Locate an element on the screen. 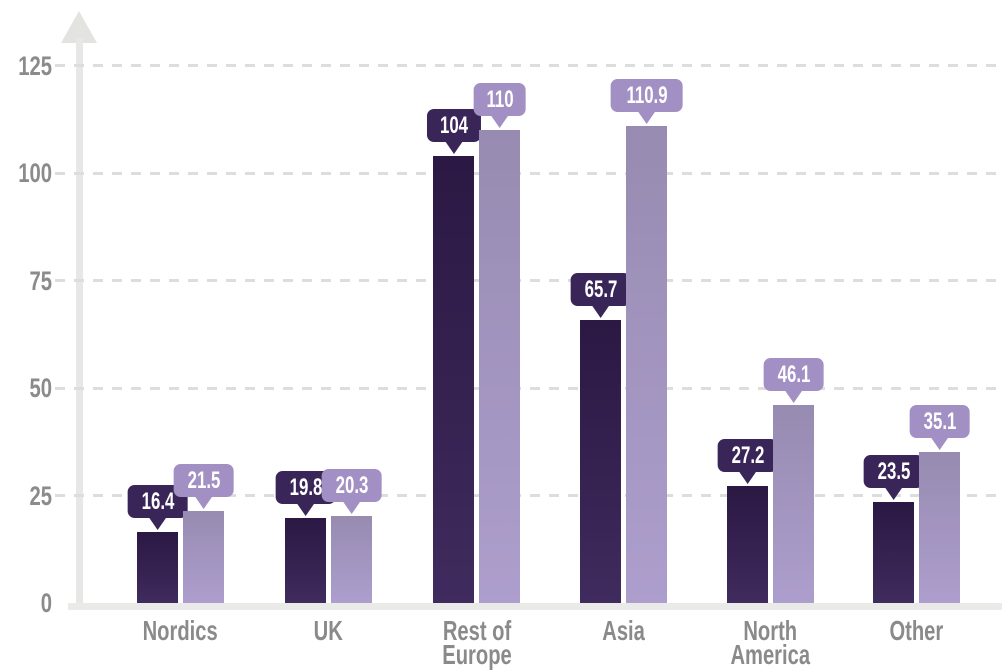 This screenshot has width=1005, height=672. bar-group: 65.7 110.9 is located at coordinates (626, 301).